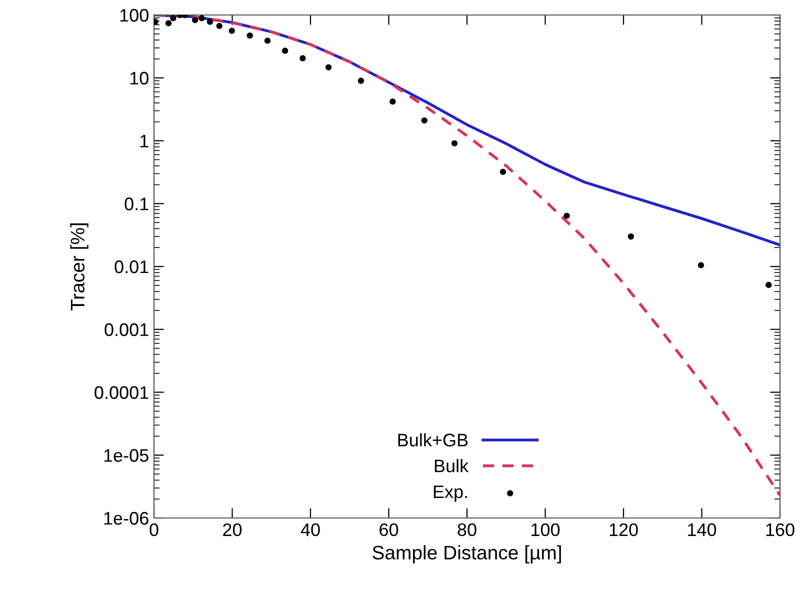 The width and height of the screenshot is (808, 592). What do you see at coordinates (389, 529) in the screenshot?
I see `x-tick-label: 60` at bounding box center [389, 529].